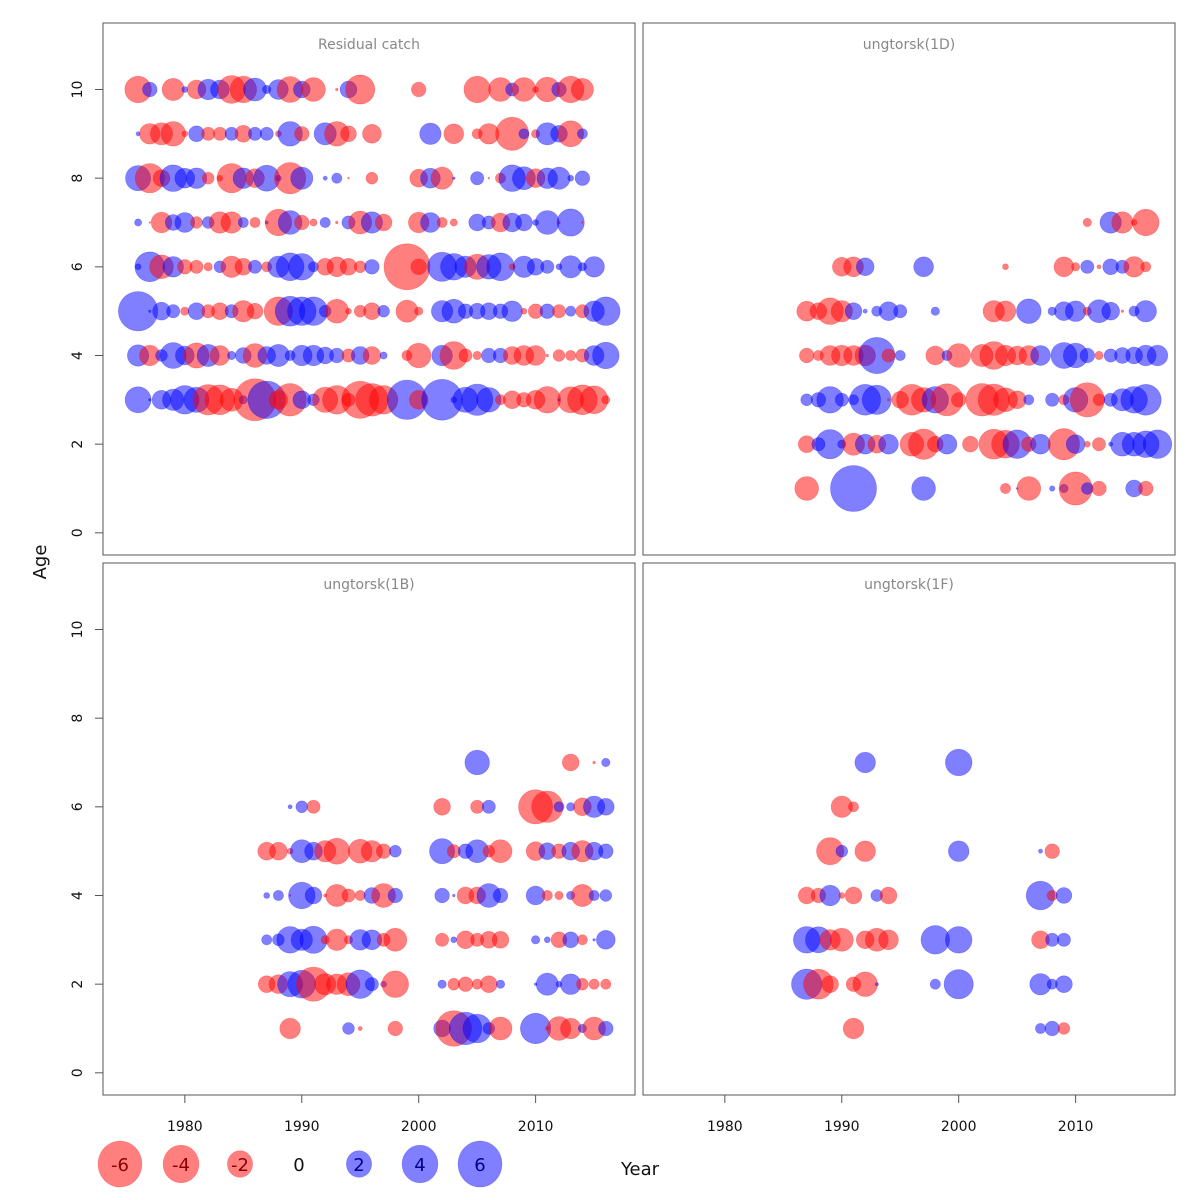  What do you see at coordinates (185, 1127) in the screenshot?
I see `x-tick-label: 1980` at bounding box center [185, 1127].